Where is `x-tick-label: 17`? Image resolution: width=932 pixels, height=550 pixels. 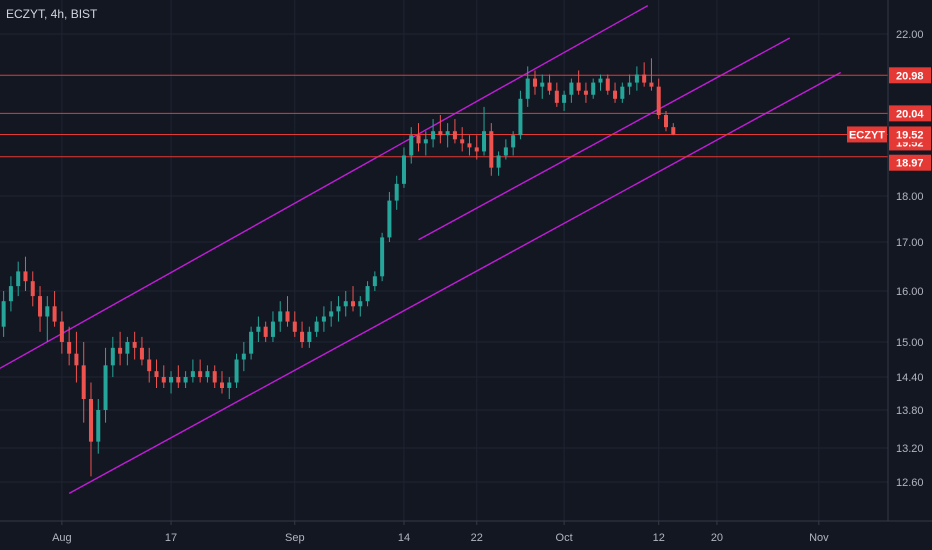
x-tick-label: 17 is located at coordinates (171, 538).